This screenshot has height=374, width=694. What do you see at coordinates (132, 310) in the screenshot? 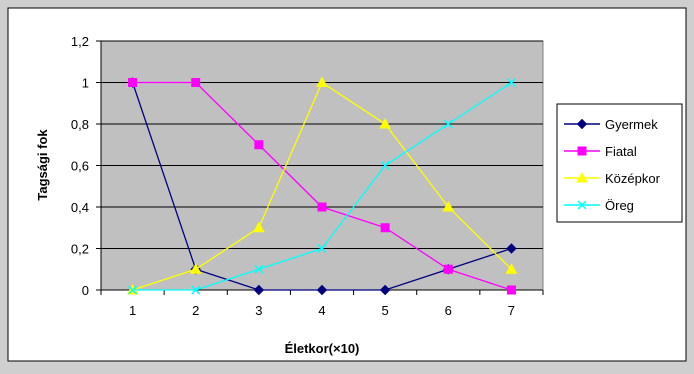
I see `x-tick-label: 1` at bounding box center [132, 310].